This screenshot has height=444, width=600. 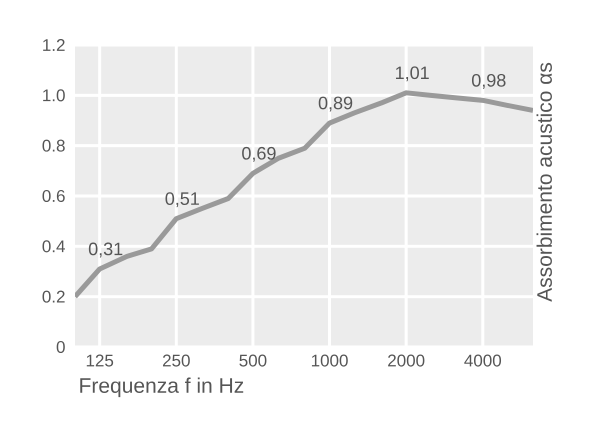 I want to click on x-tick-label: 1000, so click(x=330, y=360).